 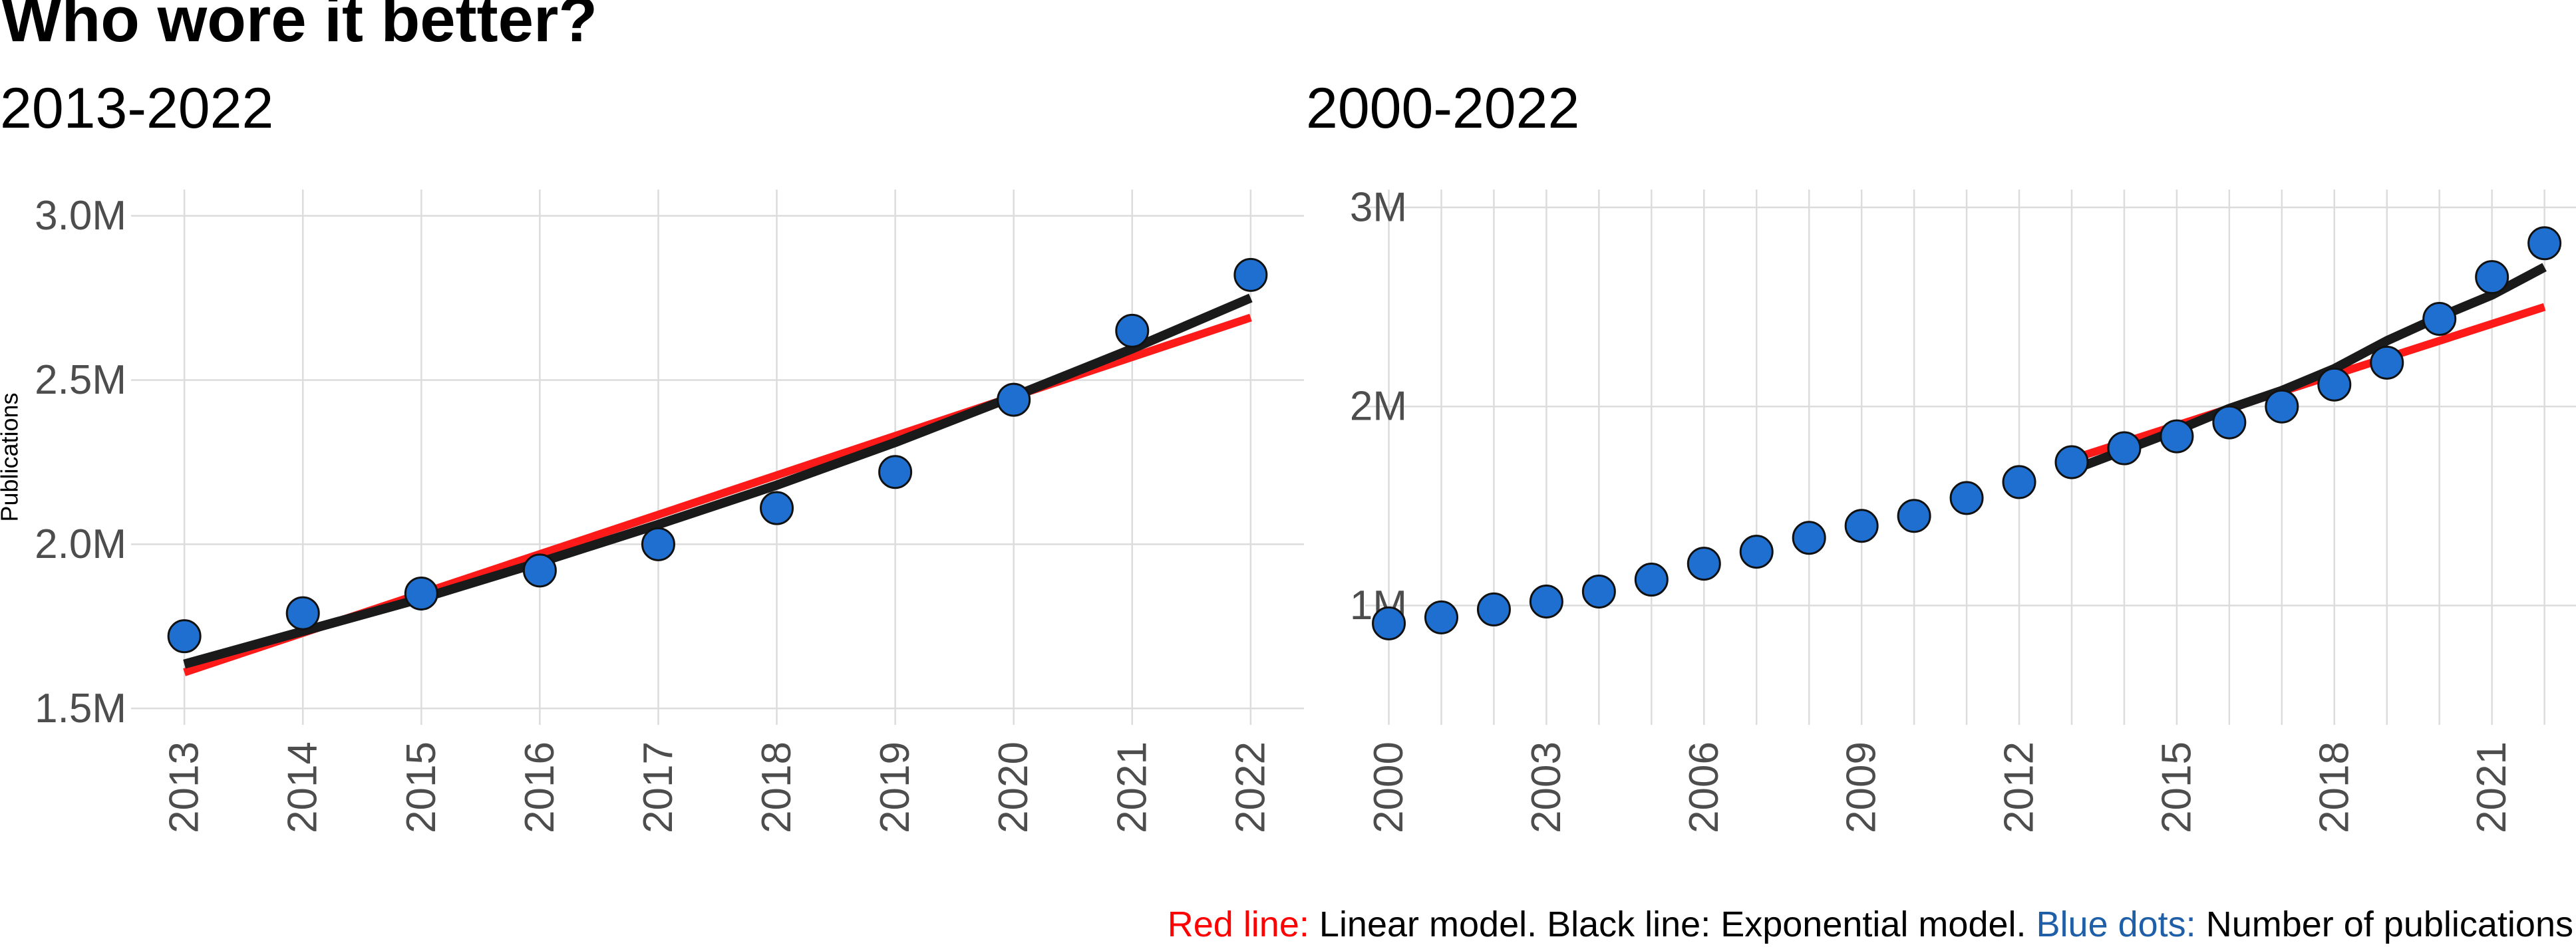 I want to click on caption-red-label: Red line:, so click(x=1238, y=924).